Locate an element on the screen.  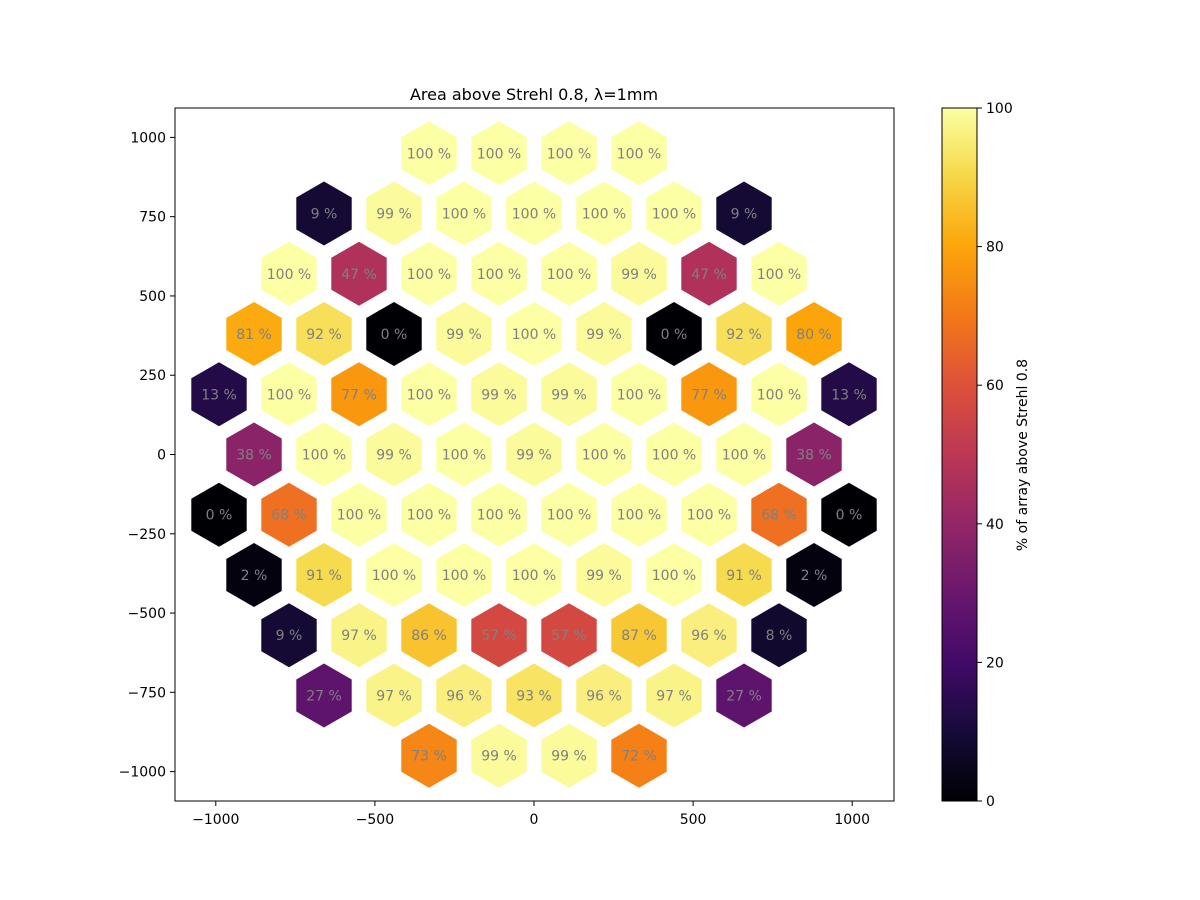
hex-cell-label: 38 % is located at coordinates (254, 456).